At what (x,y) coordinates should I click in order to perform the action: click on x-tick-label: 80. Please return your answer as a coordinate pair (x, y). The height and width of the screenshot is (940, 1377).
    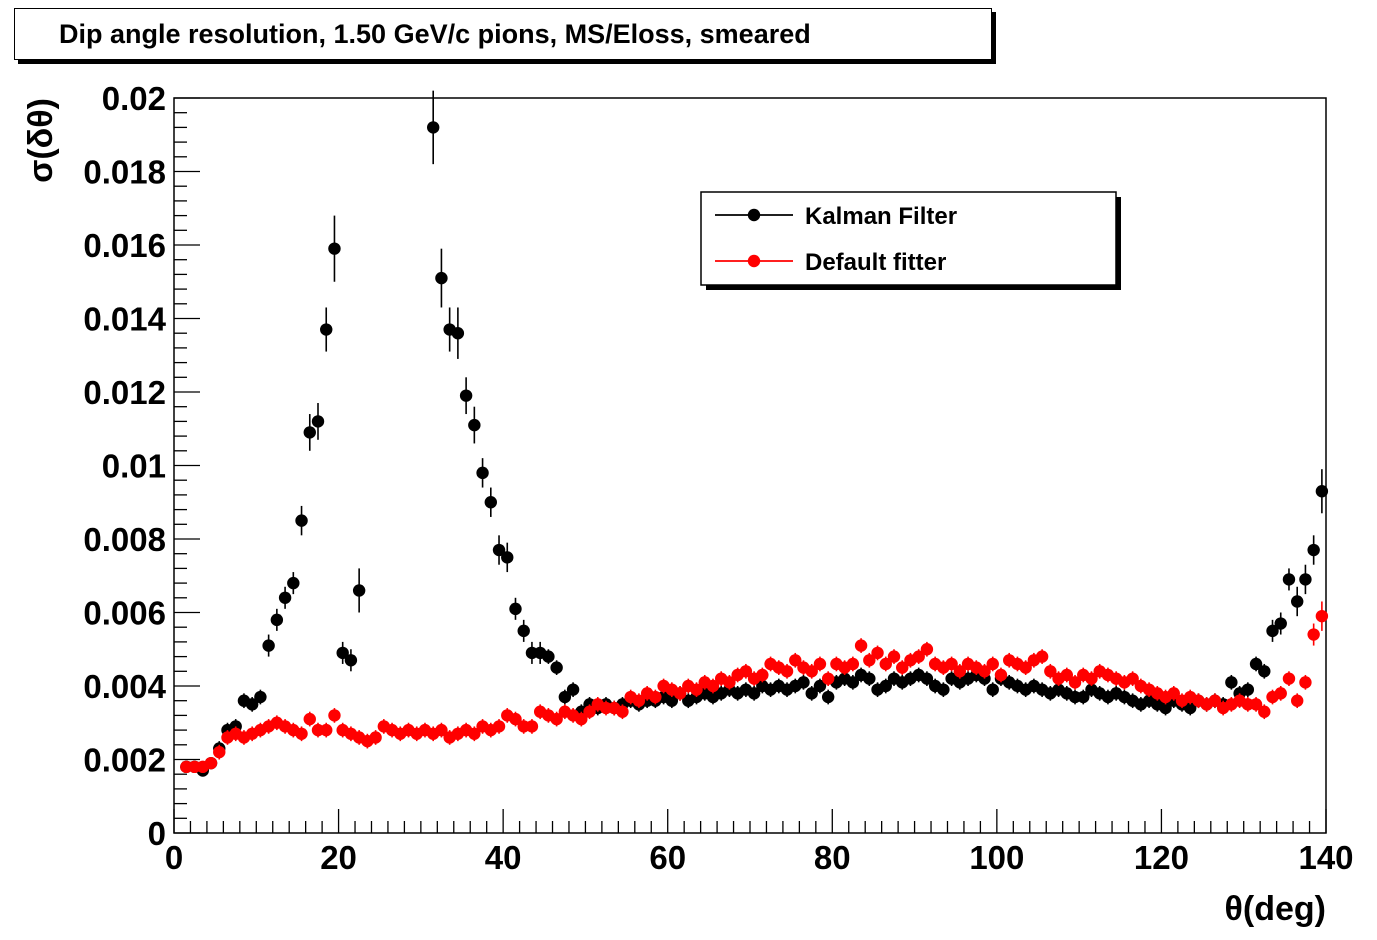
    Looking at the image, I should click on (832, 857).